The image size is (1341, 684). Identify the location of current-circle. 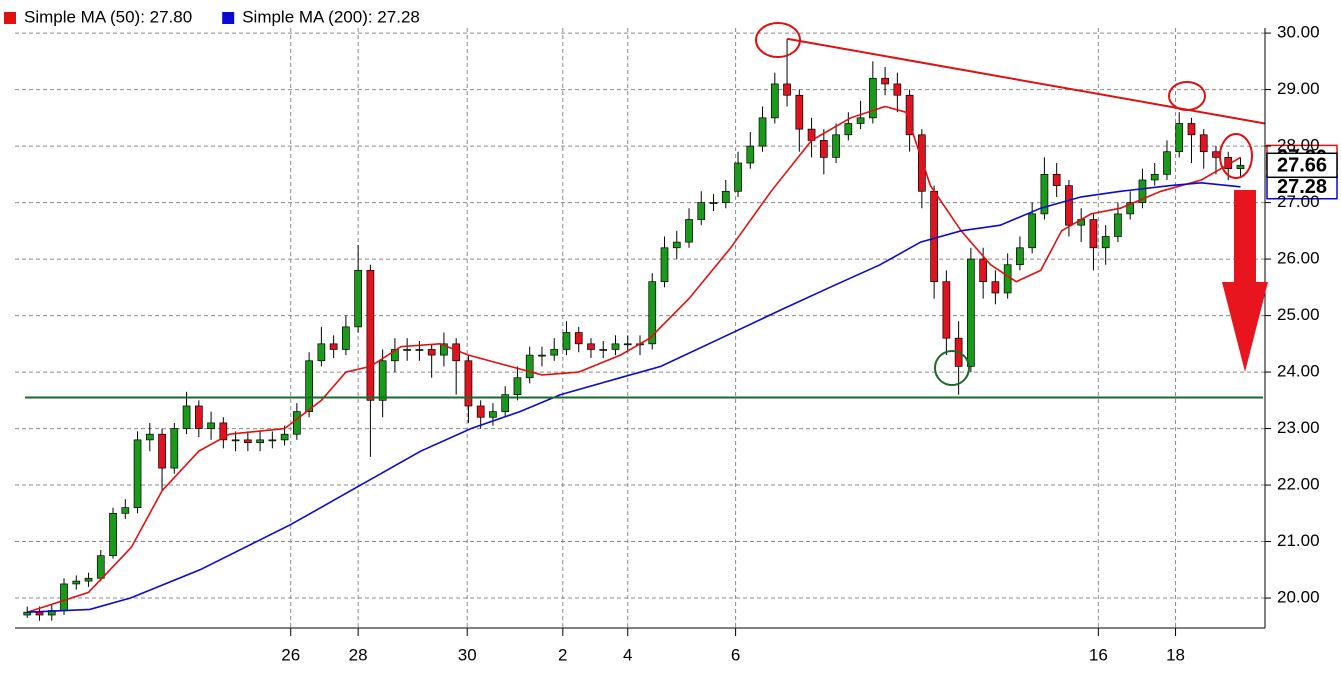
(1236, 156).